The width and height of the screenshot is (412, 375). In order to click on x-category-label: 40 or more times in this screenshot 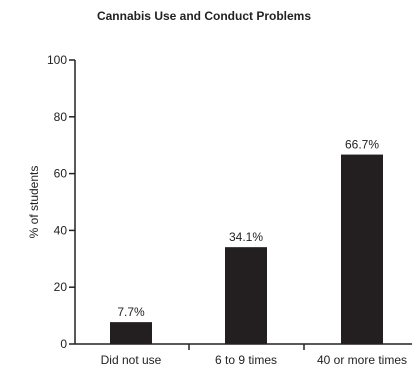, I will do `click(362, 360)`.